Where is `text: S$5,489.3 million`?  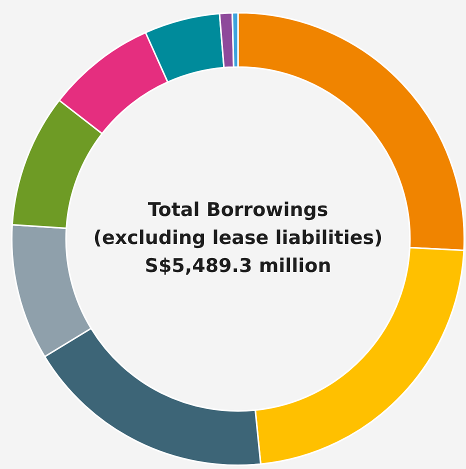
text: S$5,489.3 million is located at coordinates (238, 265).